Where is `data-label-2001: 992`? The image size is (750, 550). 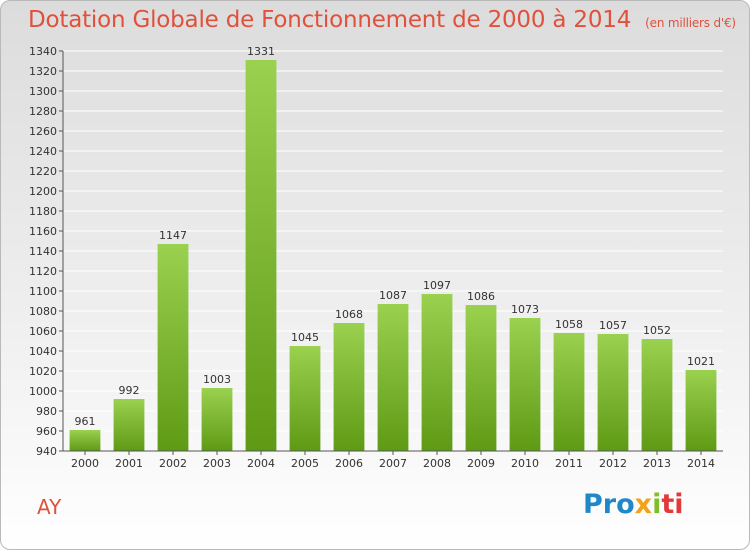
data-label-2001: 992 is located at coordinates (129, 390).